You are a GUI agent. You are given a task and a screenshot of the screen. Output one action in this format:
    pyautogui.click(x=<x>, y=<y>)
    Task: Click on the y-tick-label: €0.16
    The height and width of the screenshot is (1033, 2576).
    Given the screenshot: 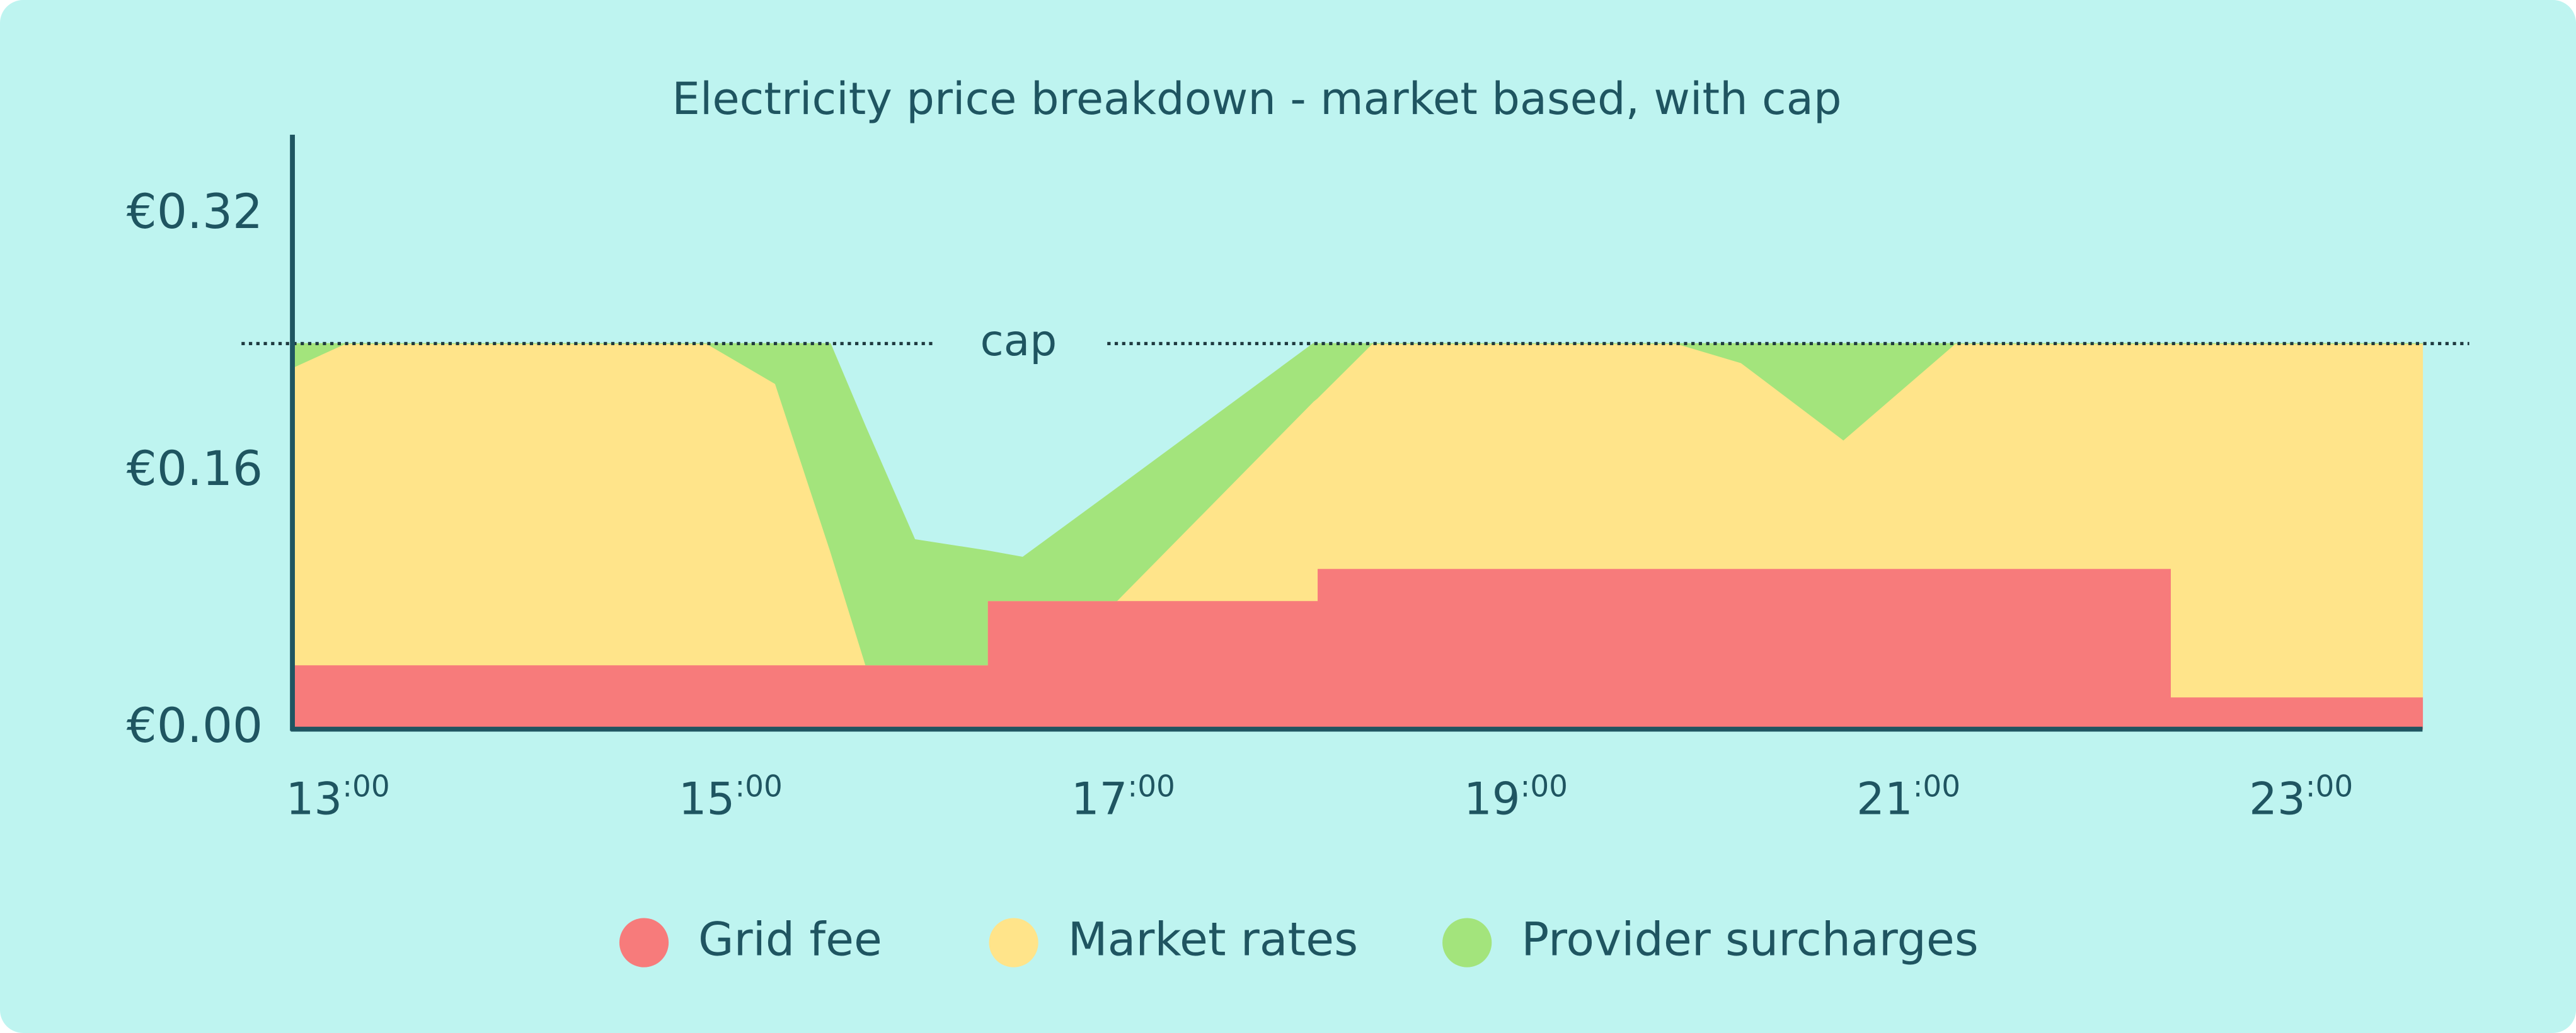 What is the action you would take?
    pyautogui.click(x=195, y=468)
    